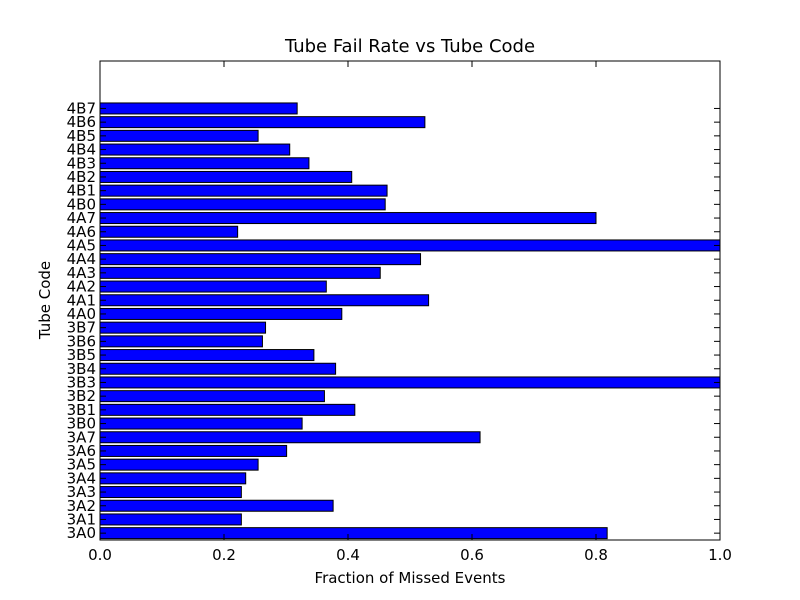 The width and height of the screenshot is (800, 600). What do you see at coordinates (81, 382) in the screenshot?
I see `y-tick-label-3B3: 3B3` at bounding box center [81, 382].